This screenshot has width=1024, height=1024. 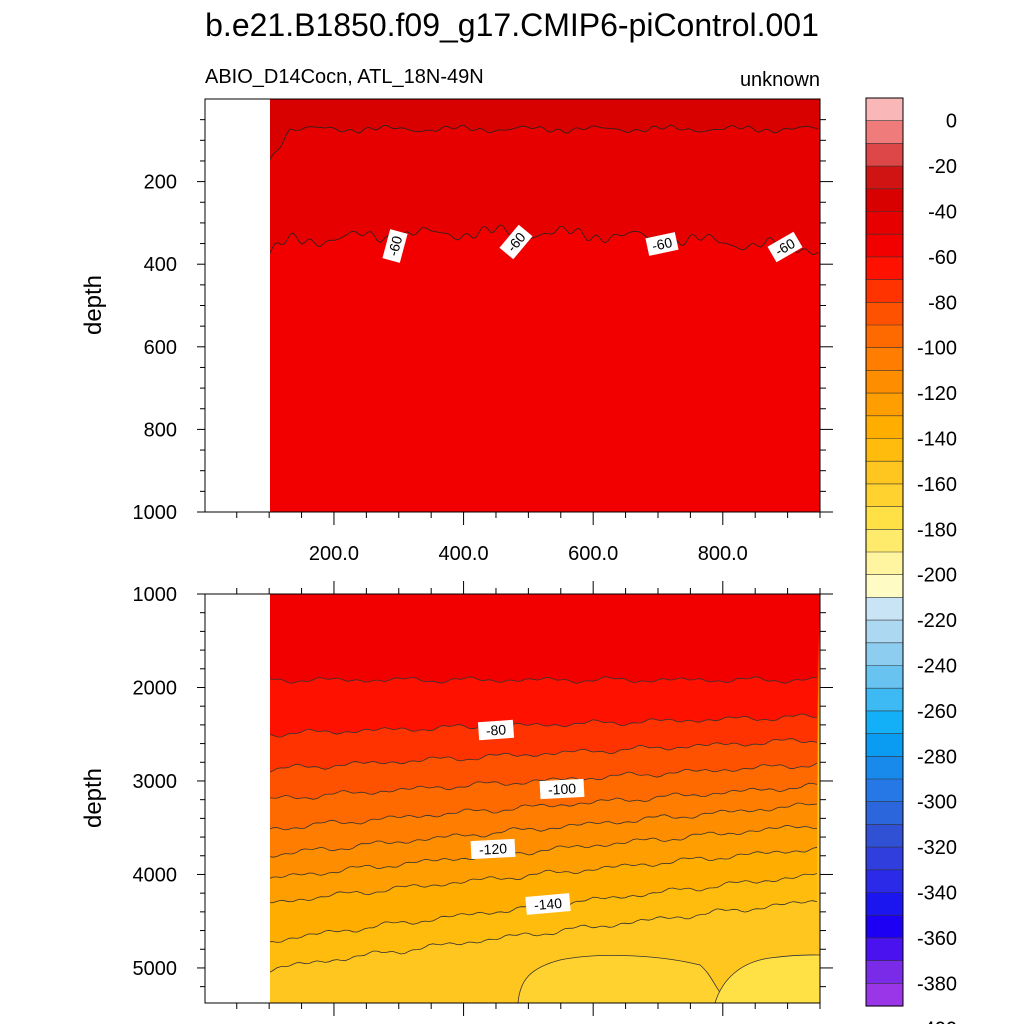 I want to click on lower-ytick-label: 3000, so click(x=155, y=782).